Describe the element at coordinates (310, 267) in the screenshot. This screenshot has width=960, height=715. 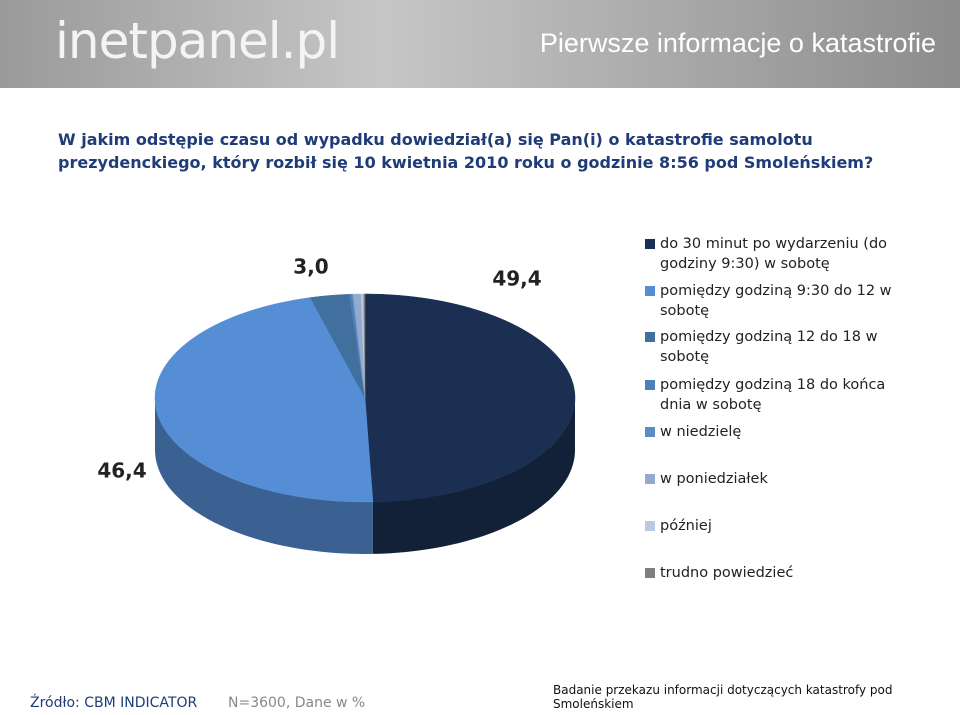
I see `data-label: 3,0` at that location.